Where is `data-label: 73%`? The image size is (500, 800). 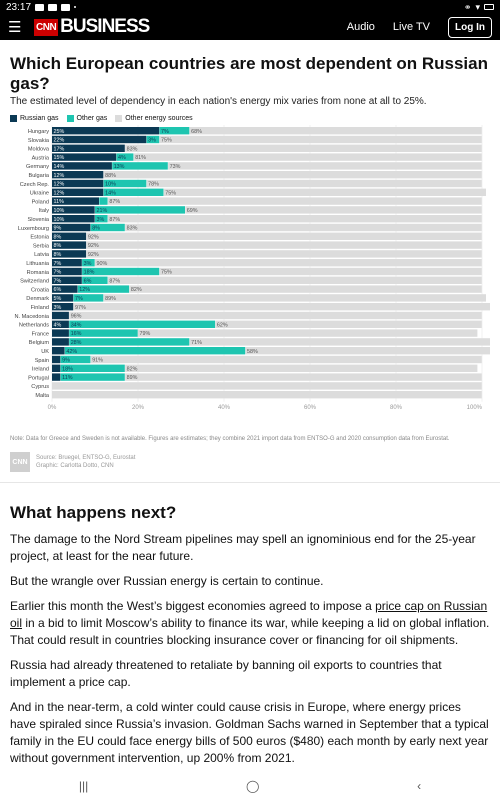 data-label: 73% is located at coordinates (175, 167).